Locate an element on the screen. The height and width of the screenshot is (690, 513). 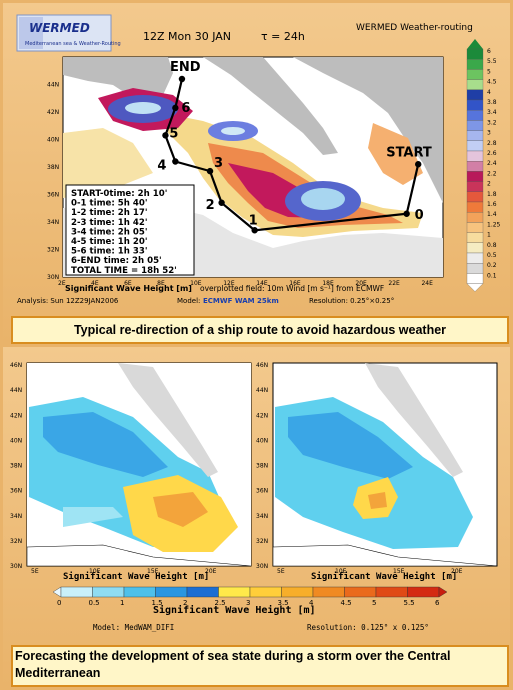
waypoint-label-1: 1 is located at coordinates (253, 220).